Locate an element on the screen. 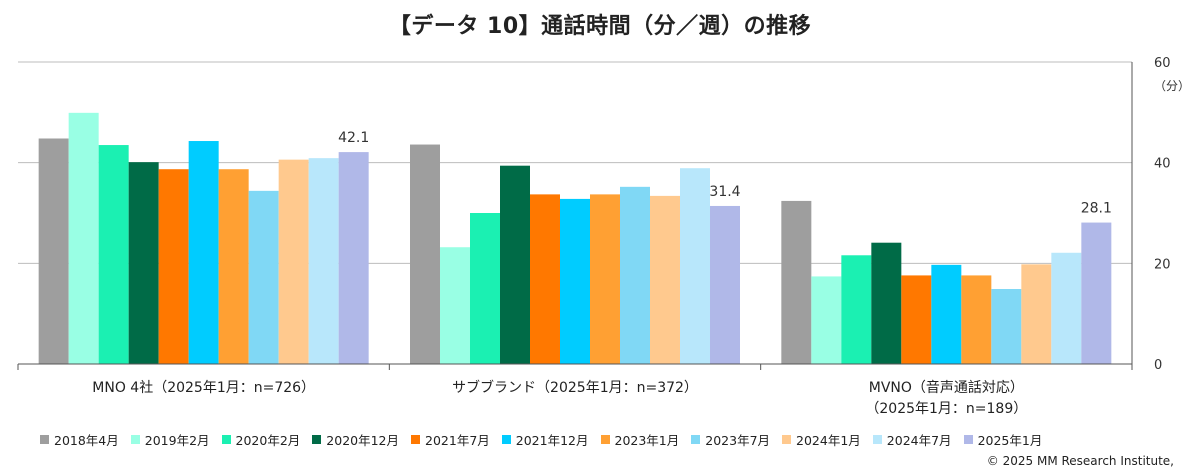 The height and width of the screenshot is (473, 1200). legend-label: 2020年12月 is located at coordinates (363, 440).